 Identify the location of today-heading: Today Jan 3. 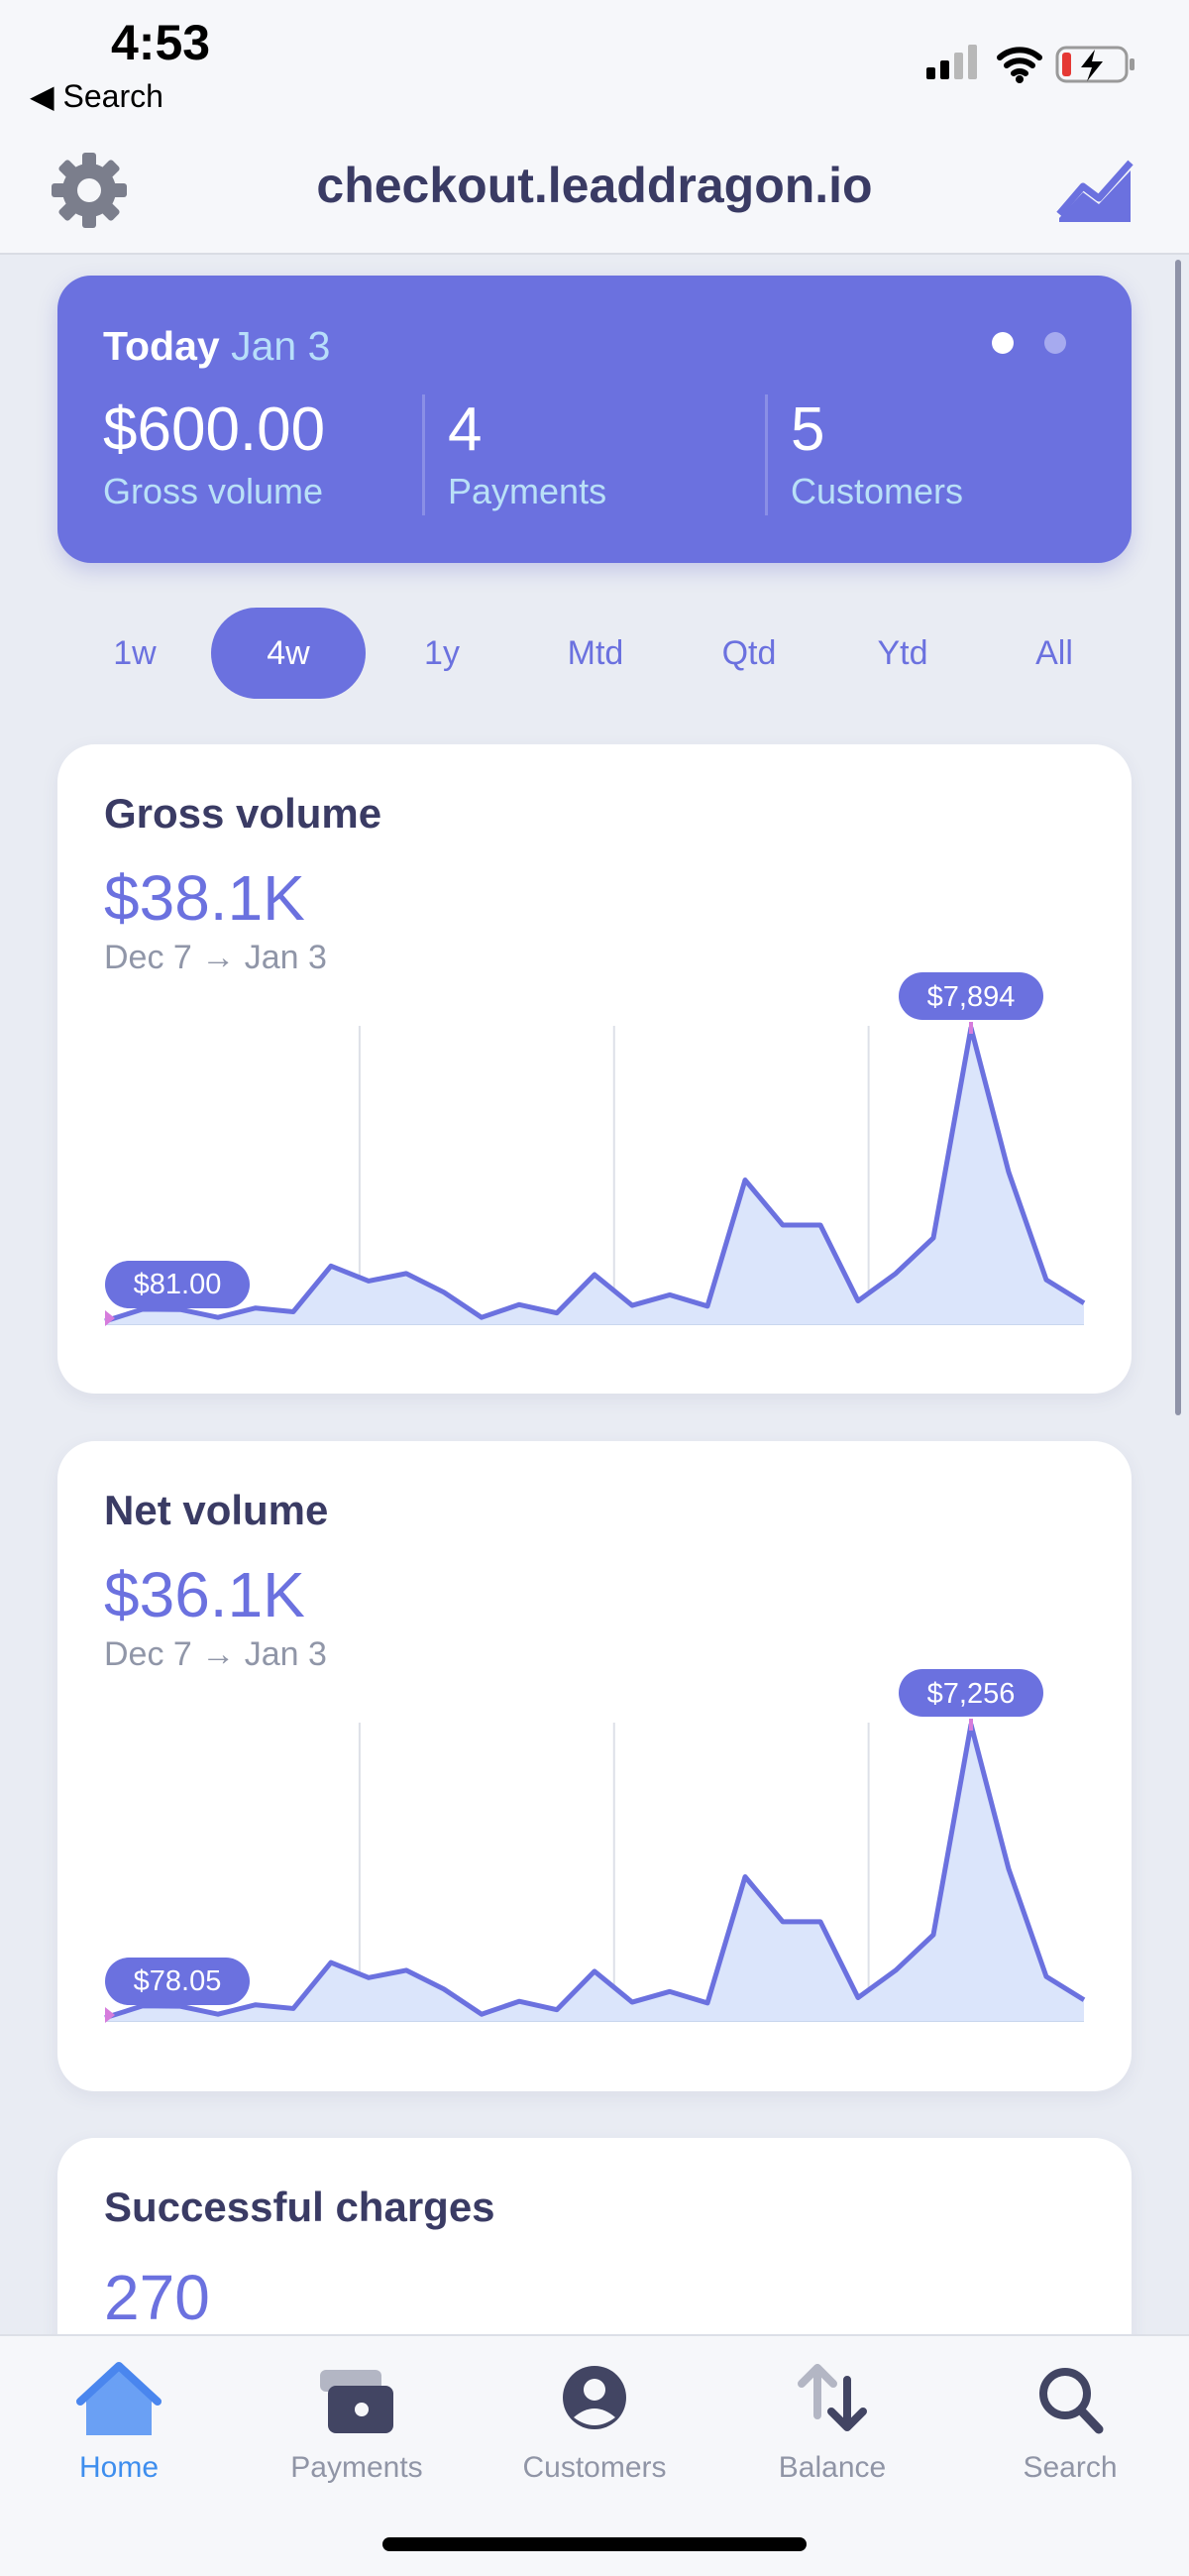
(216, 346).